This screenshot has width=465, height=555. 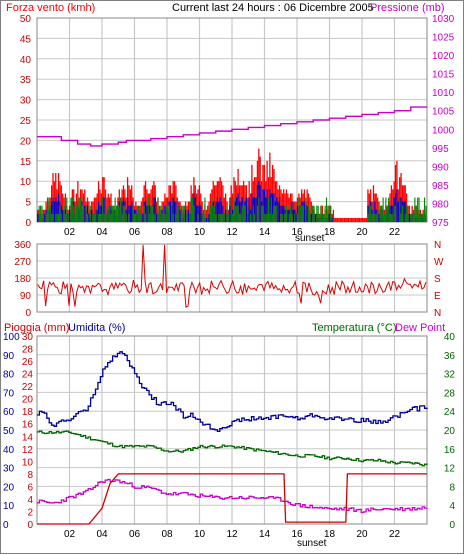 I want to click on wind-y-tick-label: 5, so click(x=28, y=203).